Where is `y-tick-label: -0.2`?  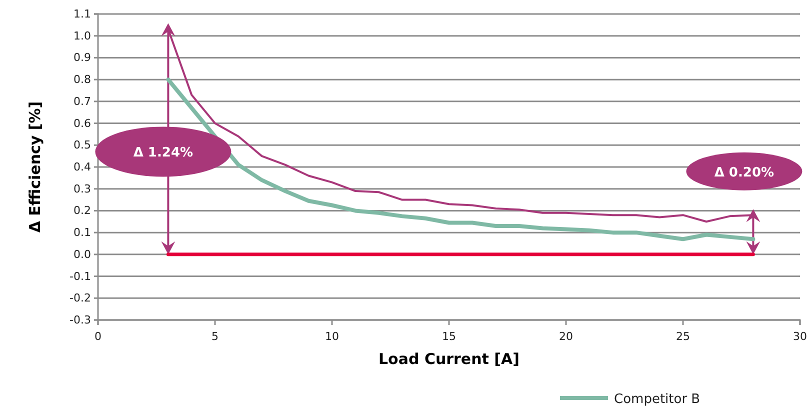
y-tick-label: -0.2 is located at coordinates (80, 298).